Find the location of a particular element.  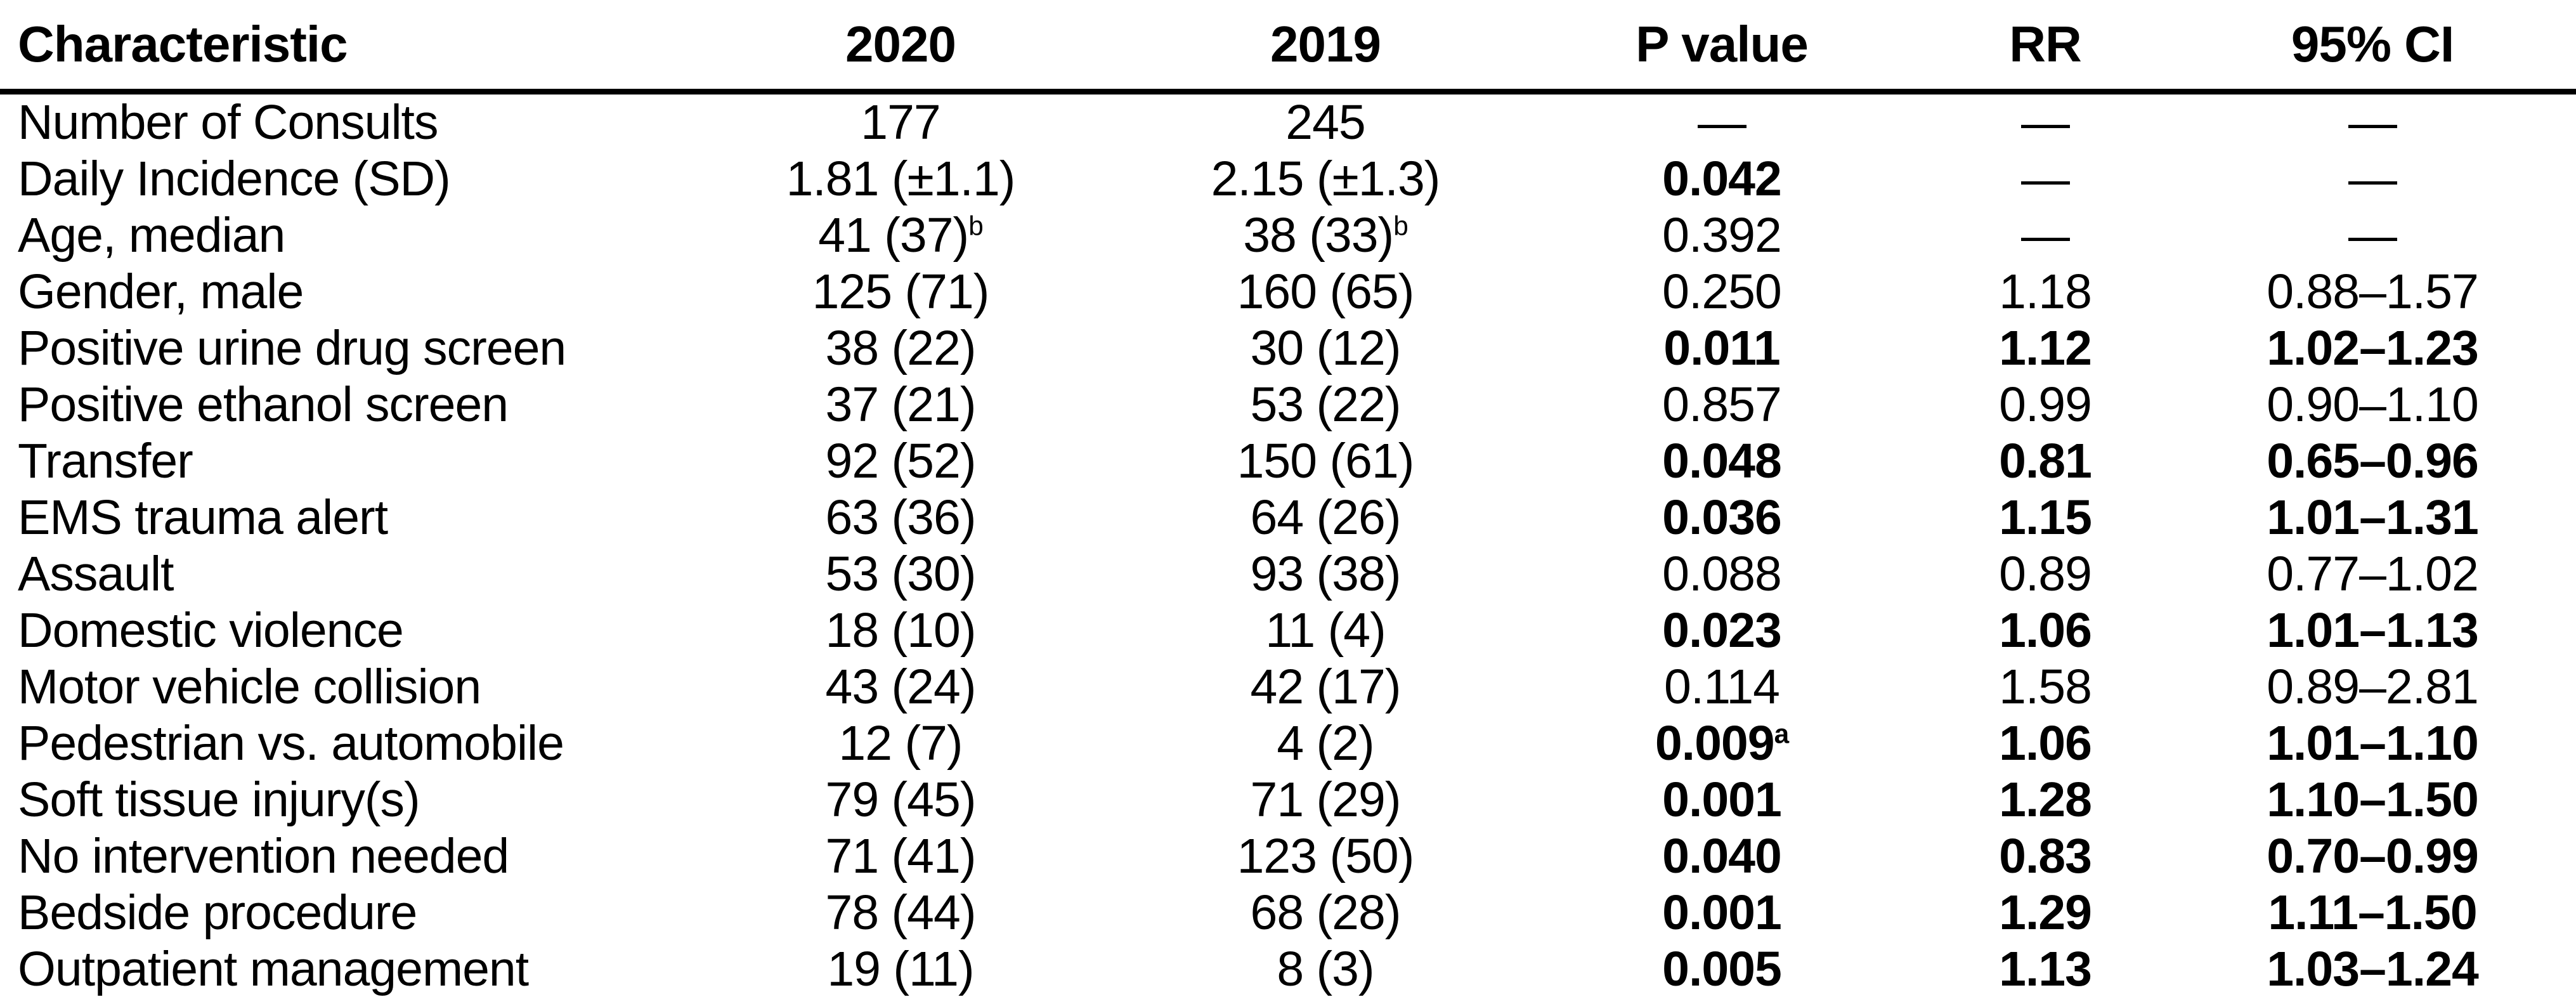

cell-value: 0.99 is located at coordinates (2046, 405).